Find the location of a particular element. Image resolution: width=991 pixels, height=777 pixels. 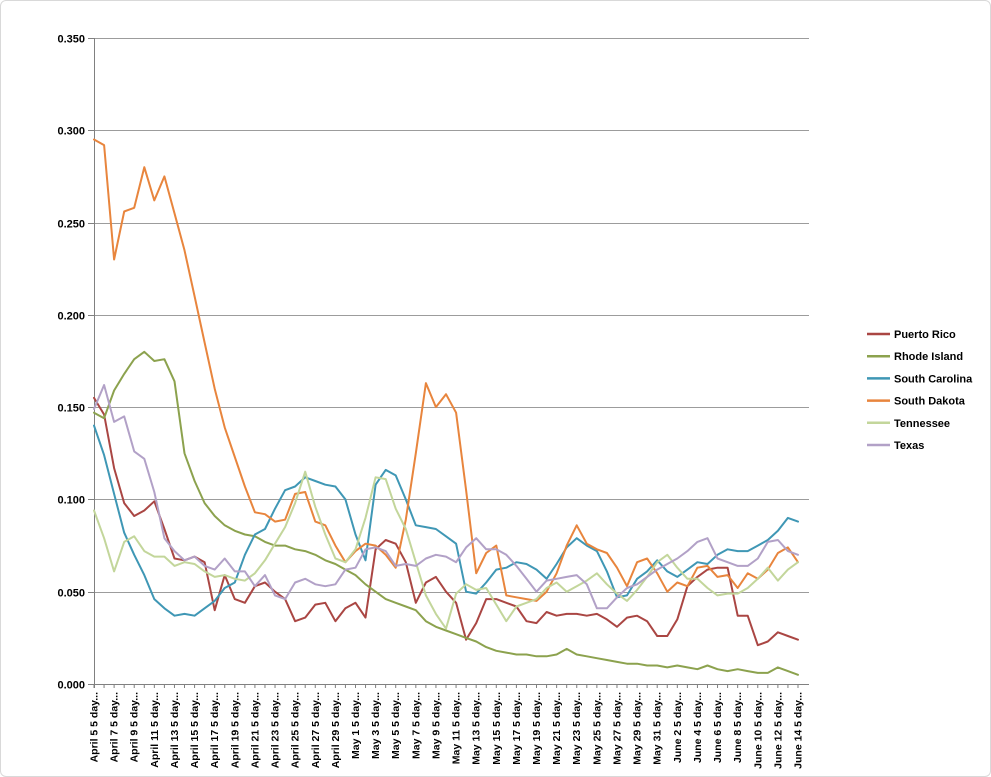

legend-label: South Carolina is located at coordinates (933, 379).